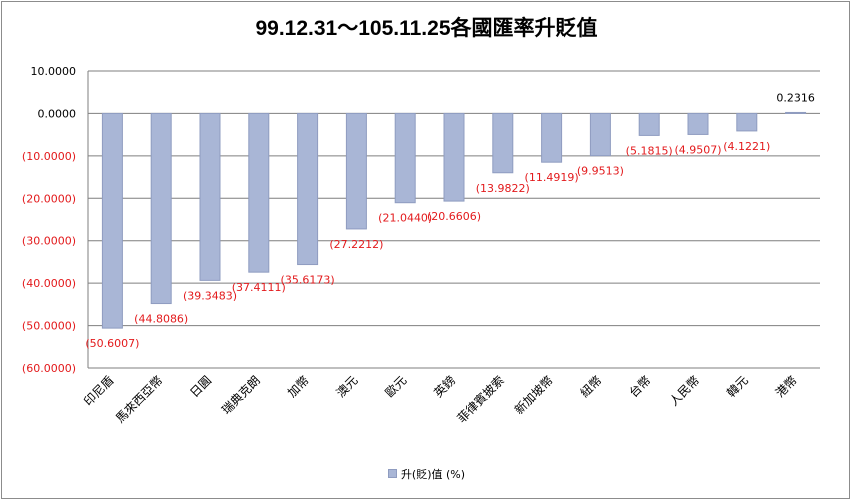 The width and height of the screenshot is (853, 502). Describe the element at coordinates (392, 473) in the screenshot. I see `legend-swatch` at that location.